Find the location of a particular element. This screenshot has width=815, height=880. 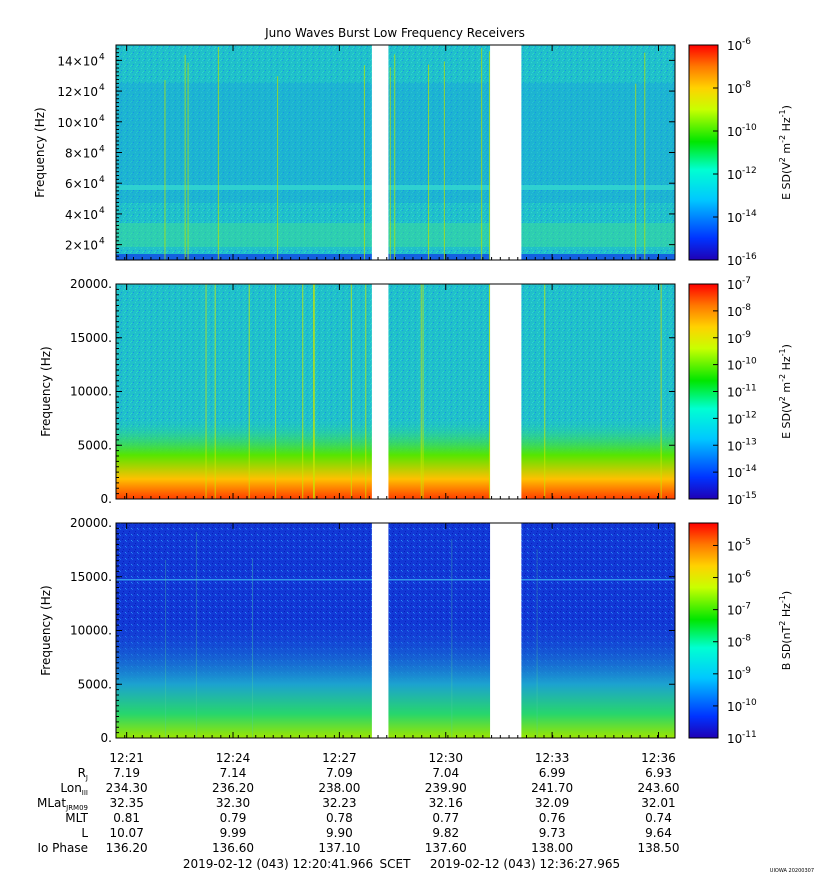

y-tick-label: 10×10 is located at coordinates (77, 123).